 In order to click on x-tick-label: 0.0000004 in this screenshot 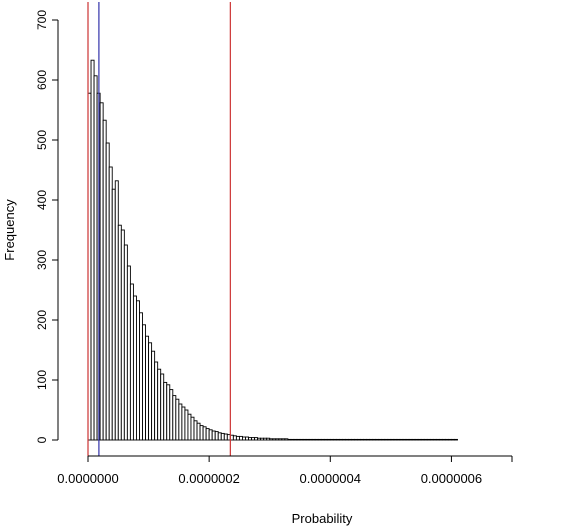, I will do `click(330, 478)`.